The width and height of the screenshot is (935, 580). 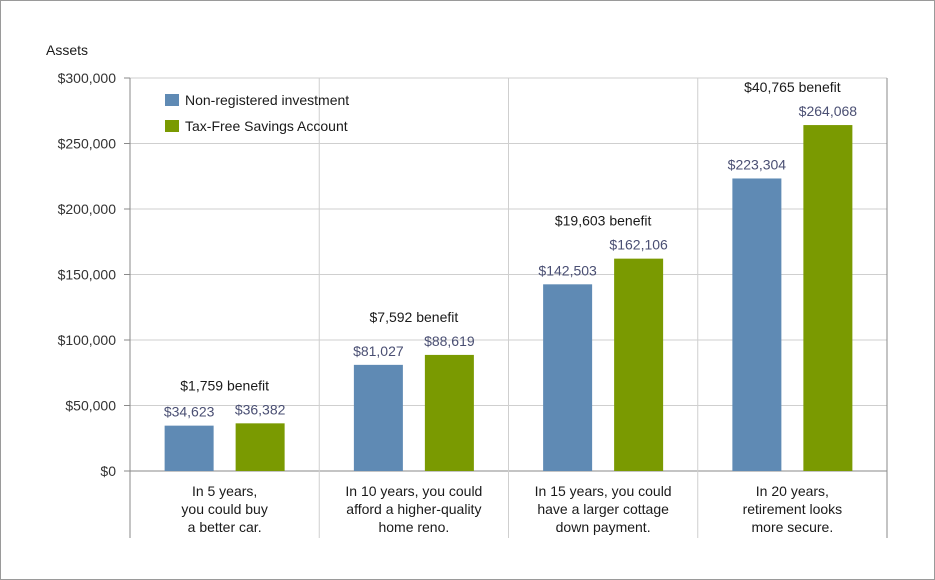 I want to click on y-tick-label: $50,000, so click(x=90, y=406).